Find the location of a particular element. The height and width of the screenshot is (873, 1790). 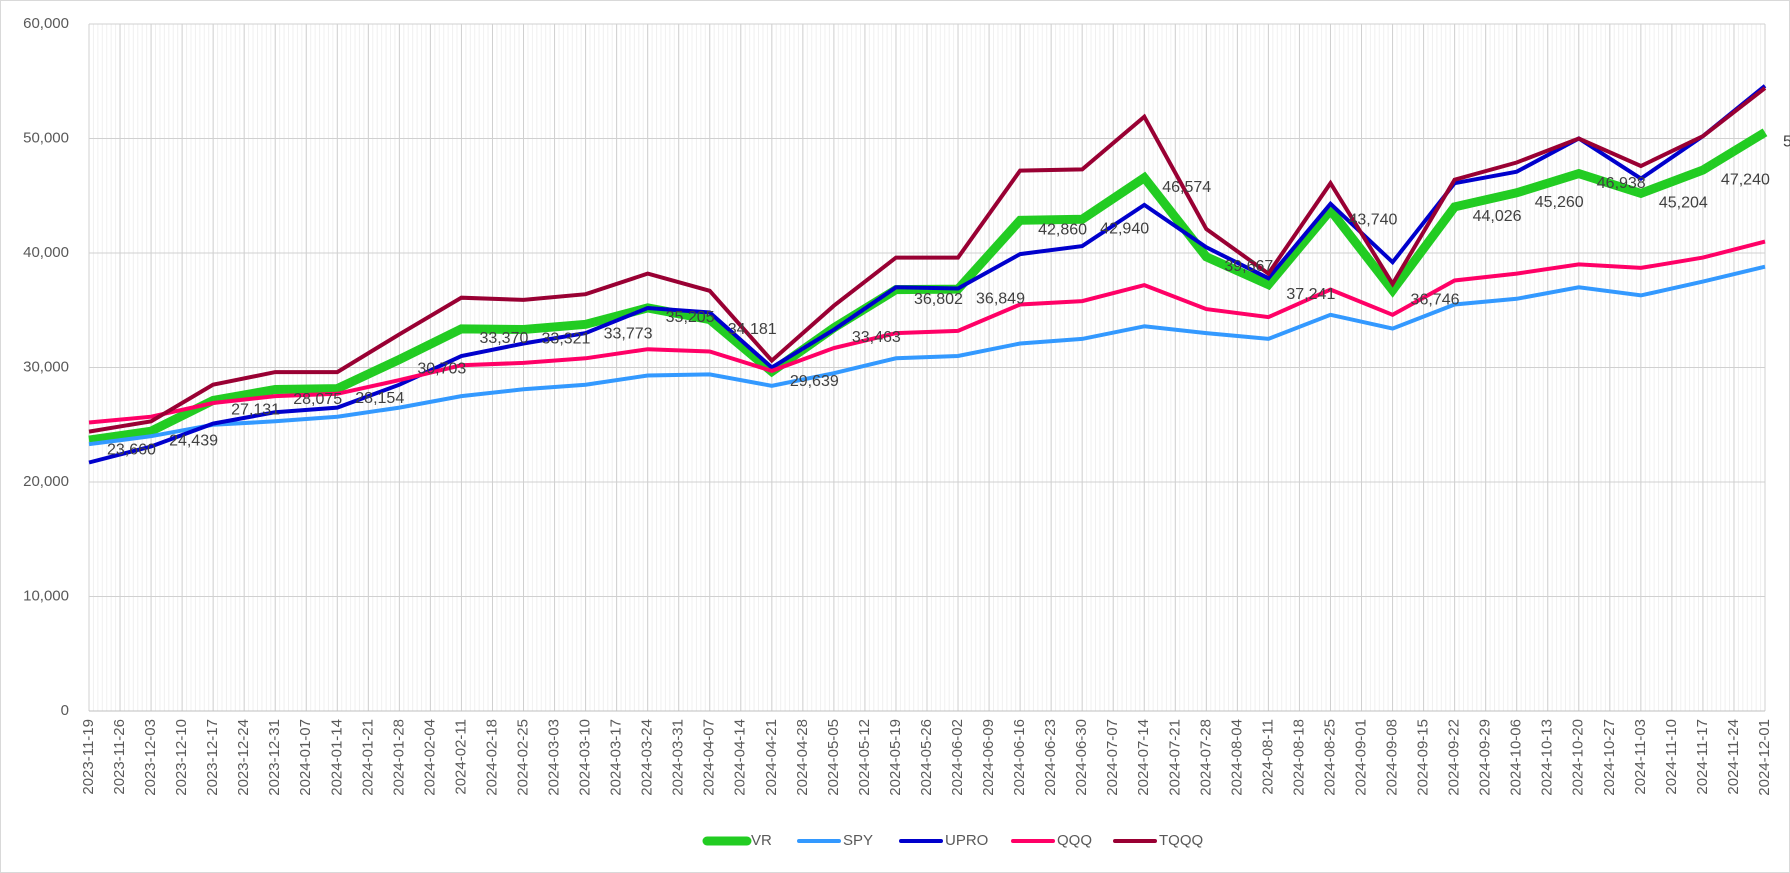

x-tick-label: 2024-10-27 is located at coordinates (1609, 757).